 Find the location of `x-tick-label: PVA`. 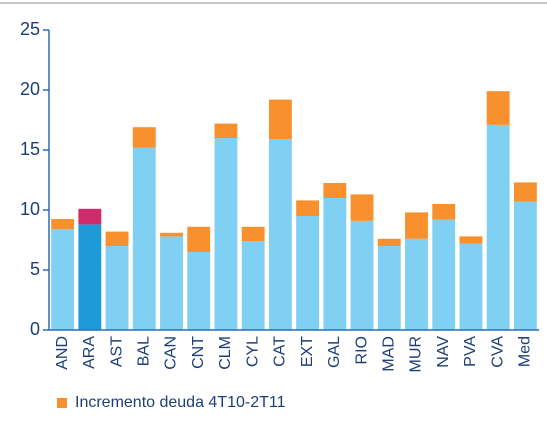

x-tick-label: PVA is located at coordinates (470, 351).